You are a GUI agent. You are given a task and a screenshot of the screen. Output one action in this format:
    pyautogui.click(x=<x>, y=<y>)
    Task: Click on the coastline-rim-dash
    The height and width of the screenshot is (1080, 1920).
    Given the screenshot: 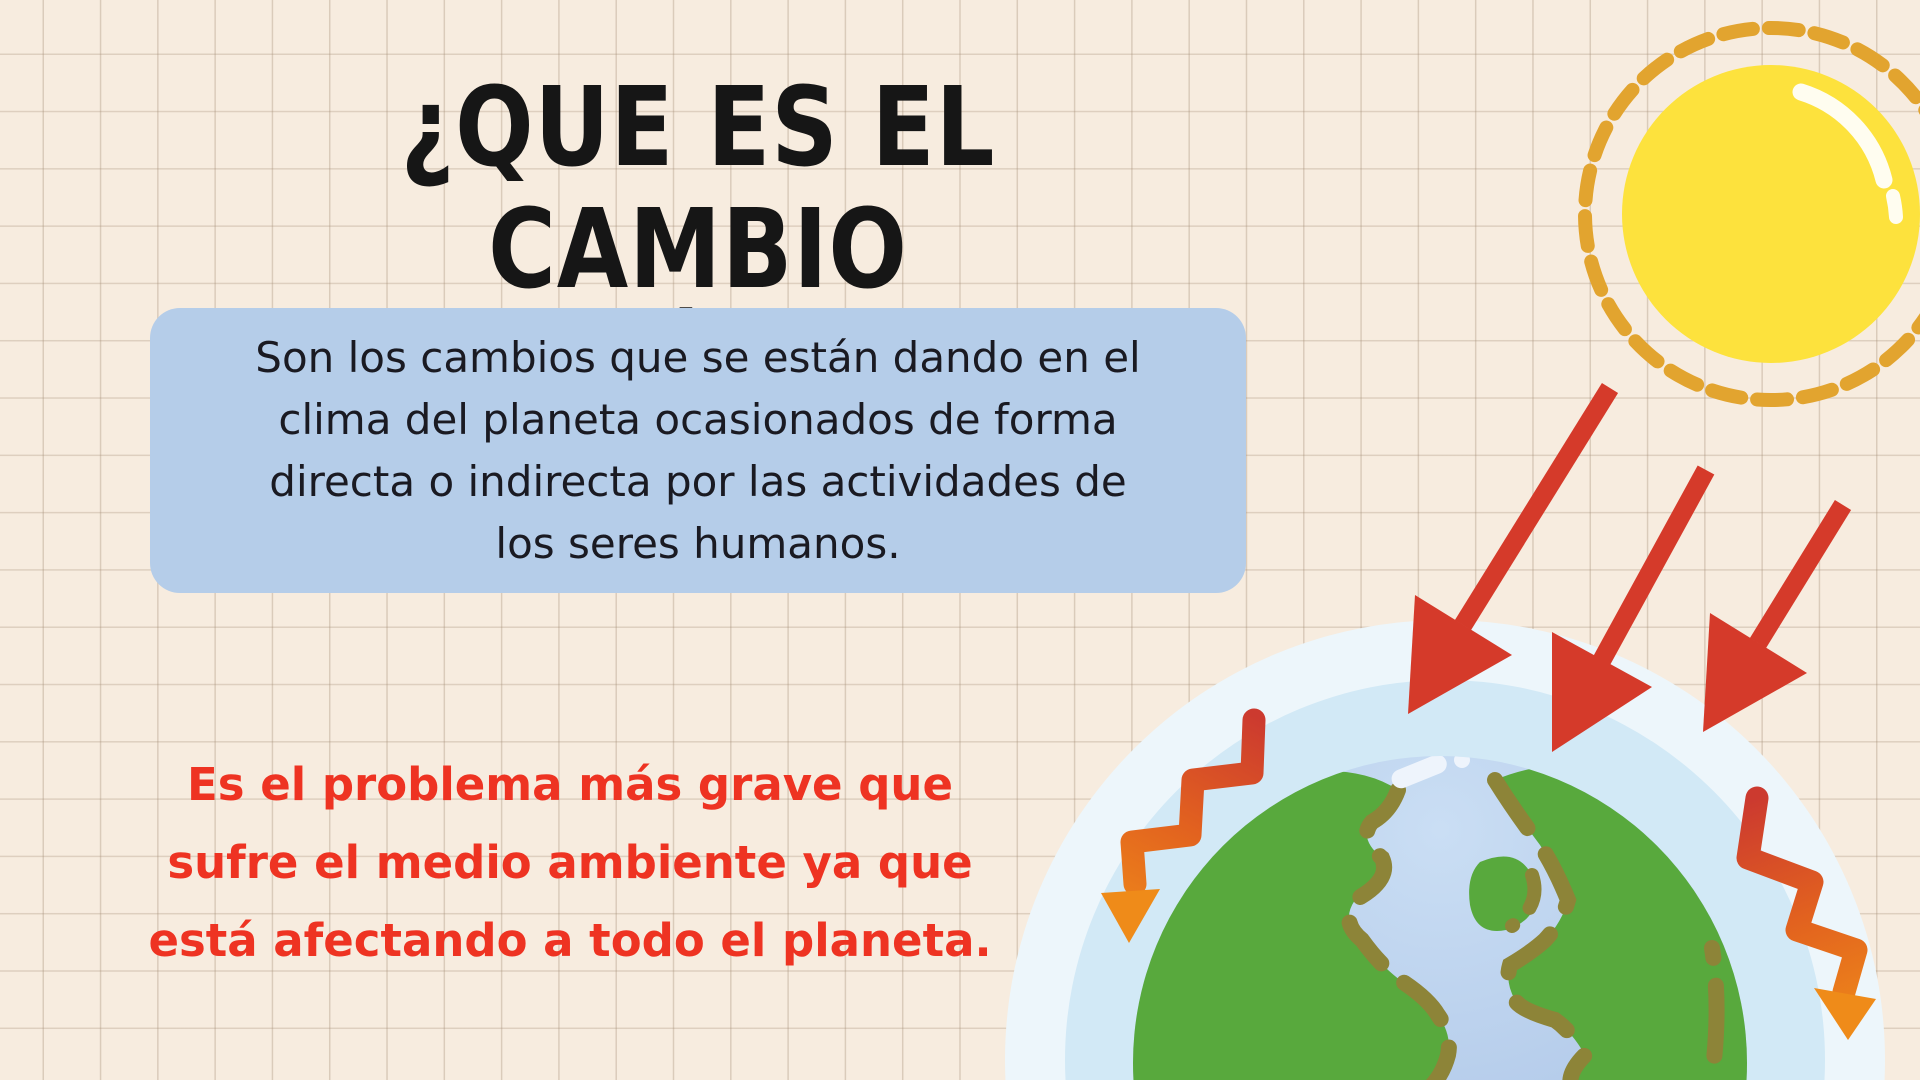 What is the action you would take?
    pyautogui.click(x=1714, y=1004)
    